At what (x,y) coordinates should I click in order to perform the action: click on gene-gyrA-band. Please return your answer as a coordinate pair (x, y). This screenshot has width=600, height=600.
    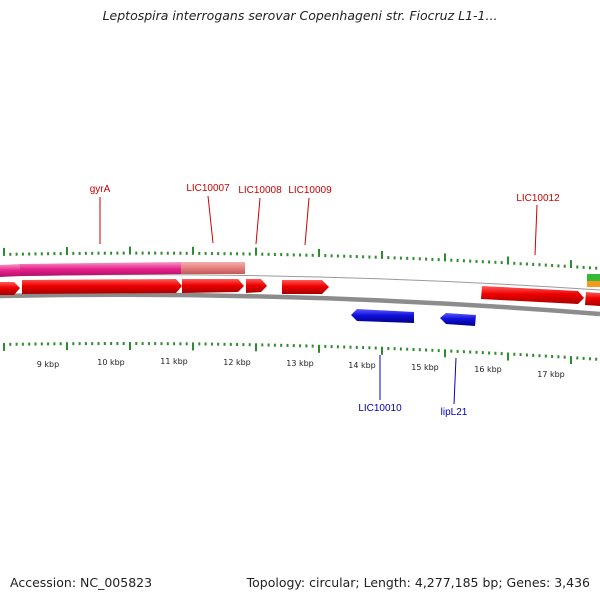
    Looking at the image, I should click on (100, 269).